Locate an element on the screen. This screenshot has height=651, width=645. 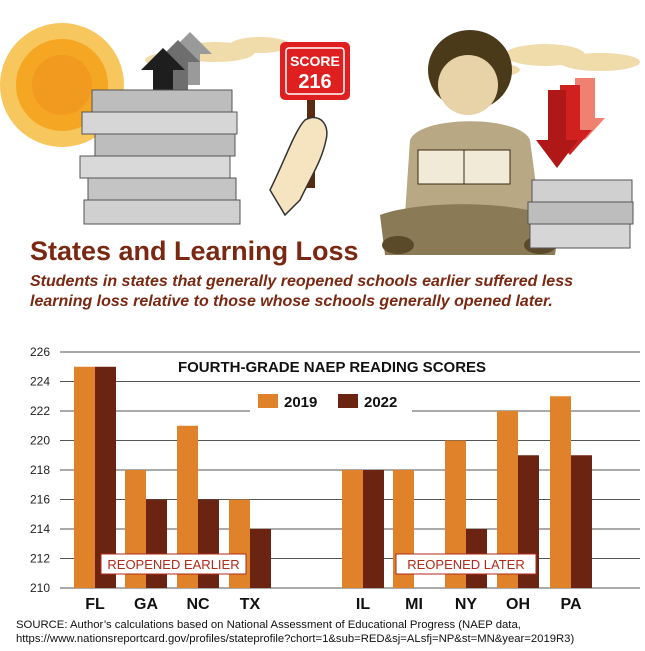
bar-2019-oh is located at coordinates (507, 499).